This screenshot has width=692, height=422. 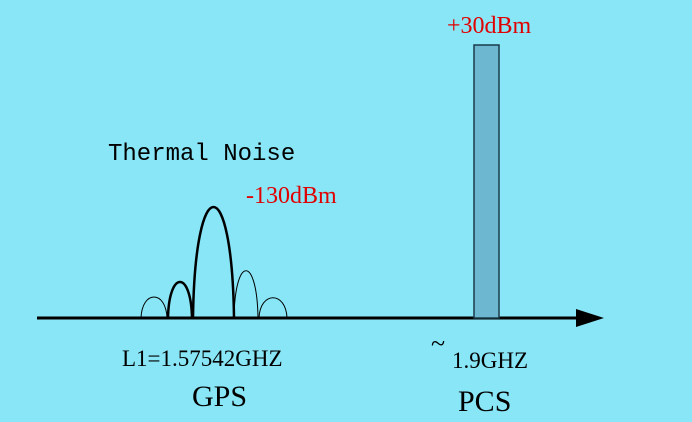 I want to click on noise-power-label: -130dBm, so click(x=291, y=196).